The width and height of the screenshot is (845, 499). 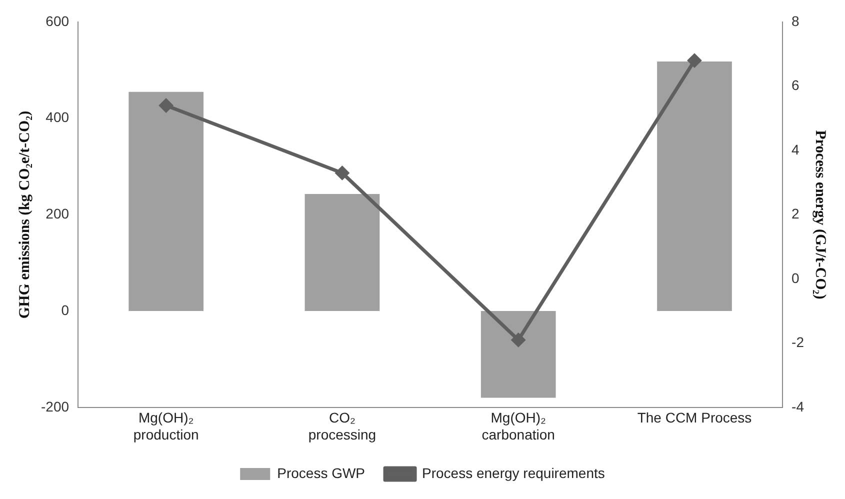 I want to click on x-tick-label: Mg(OH)₂ carbonation, so click(x=518, y=426).